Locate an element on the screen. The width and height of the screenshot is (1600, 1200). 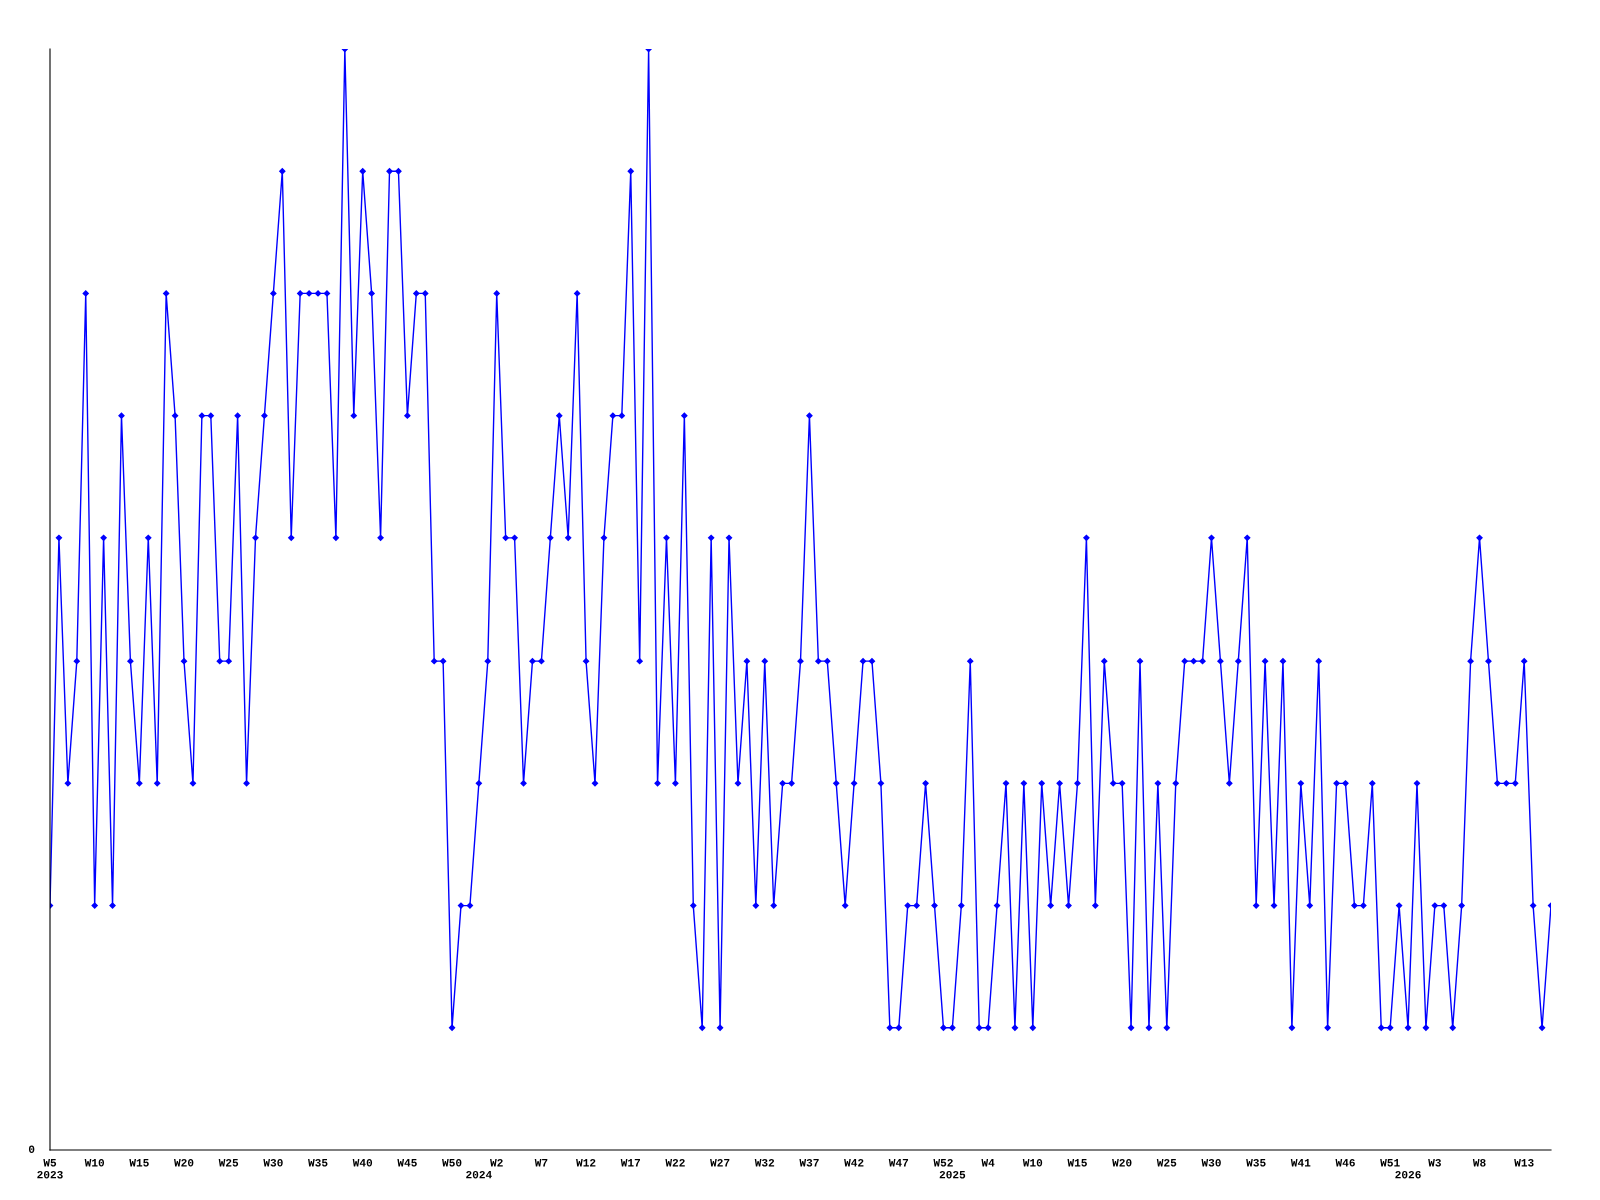
x-tick-label: 2025 is located at coordinates (952, 1174).